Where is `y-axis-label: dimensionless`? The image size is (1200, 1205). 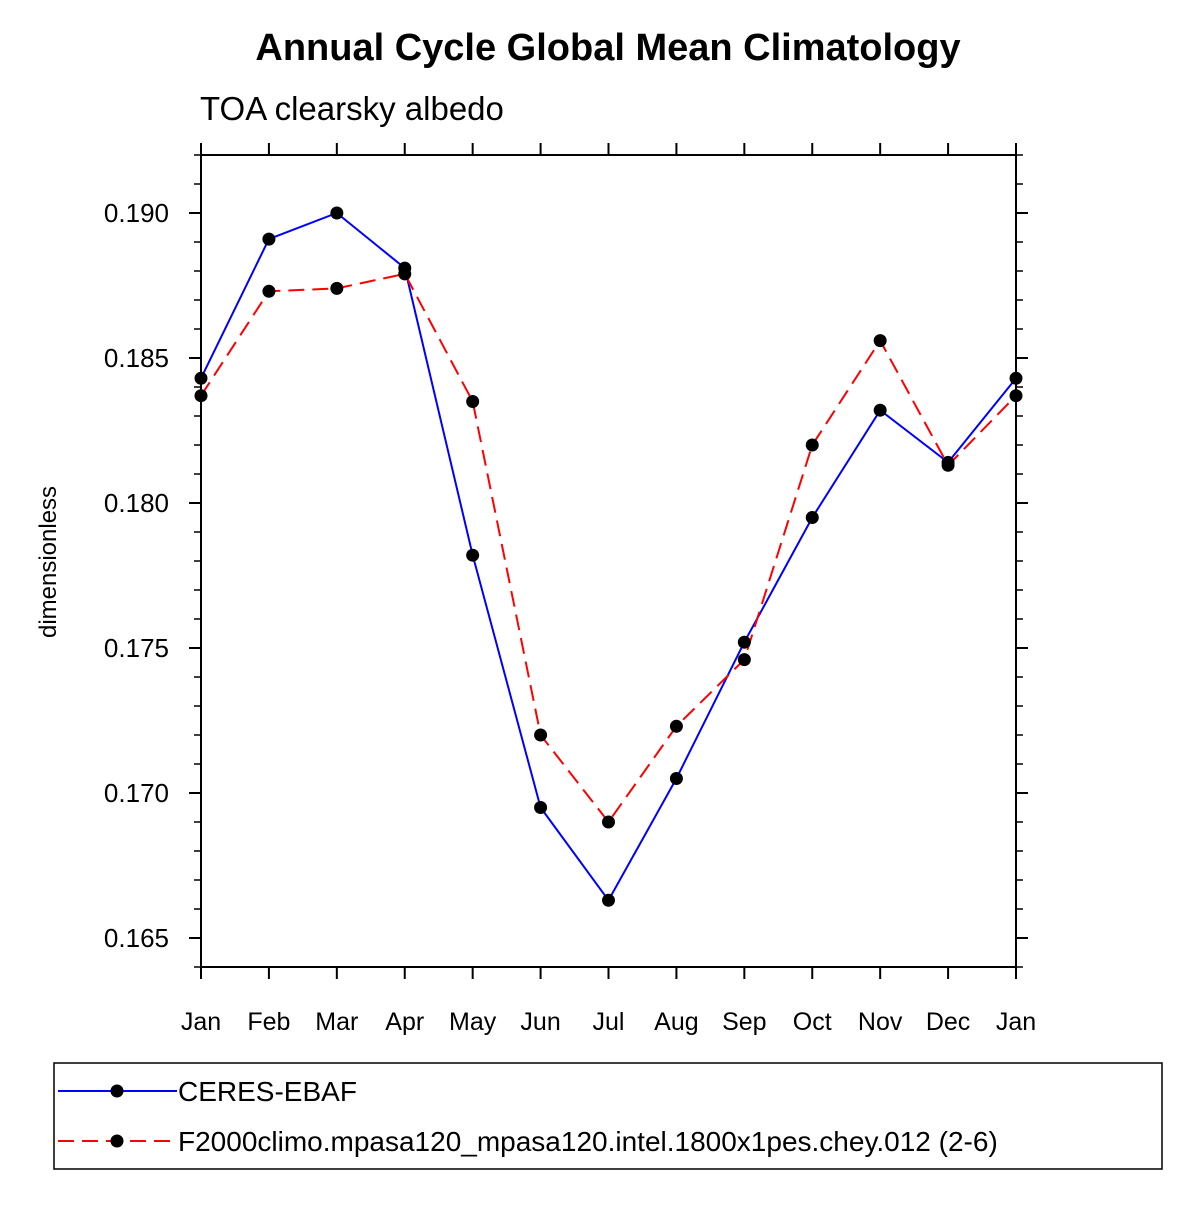
y-axis-label: dimensionless is located at coordinates (48, 562).